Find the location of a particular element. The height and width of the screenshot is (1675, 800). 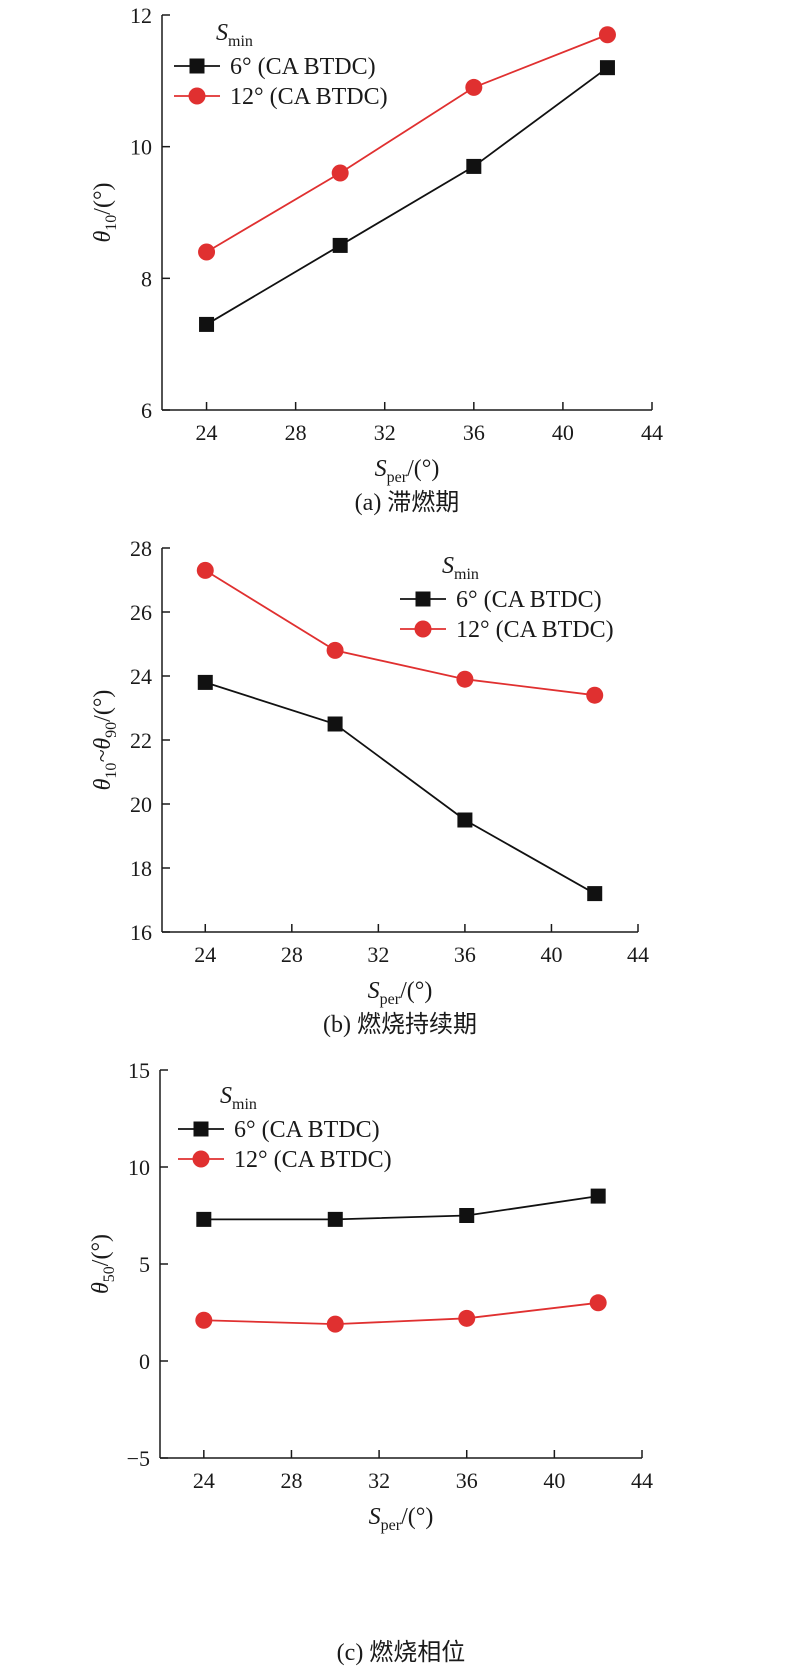

y-tick-label: 22 is located at coordinates (141, 740).